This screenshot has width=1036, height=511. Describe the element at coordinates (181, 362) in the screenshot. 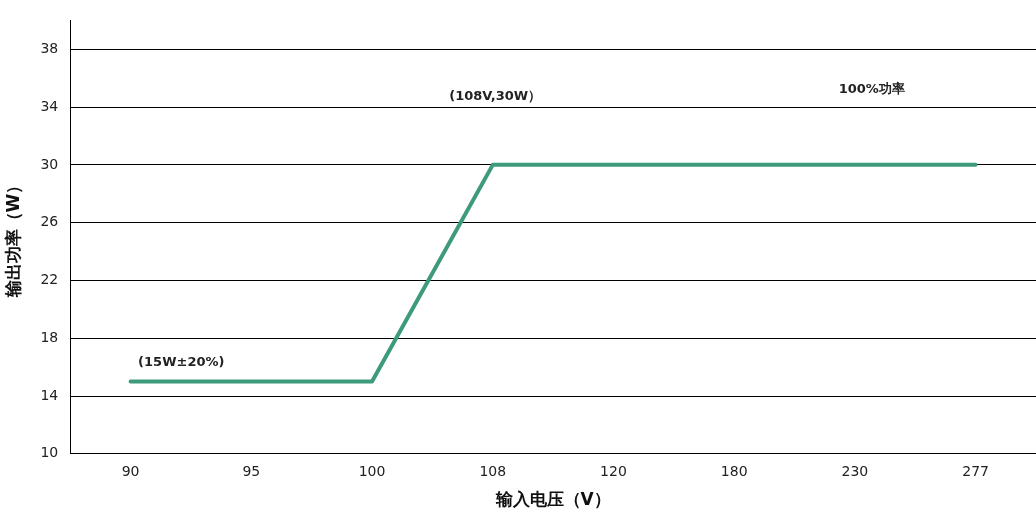

I see `annotation: (15W±20%)` at that location.